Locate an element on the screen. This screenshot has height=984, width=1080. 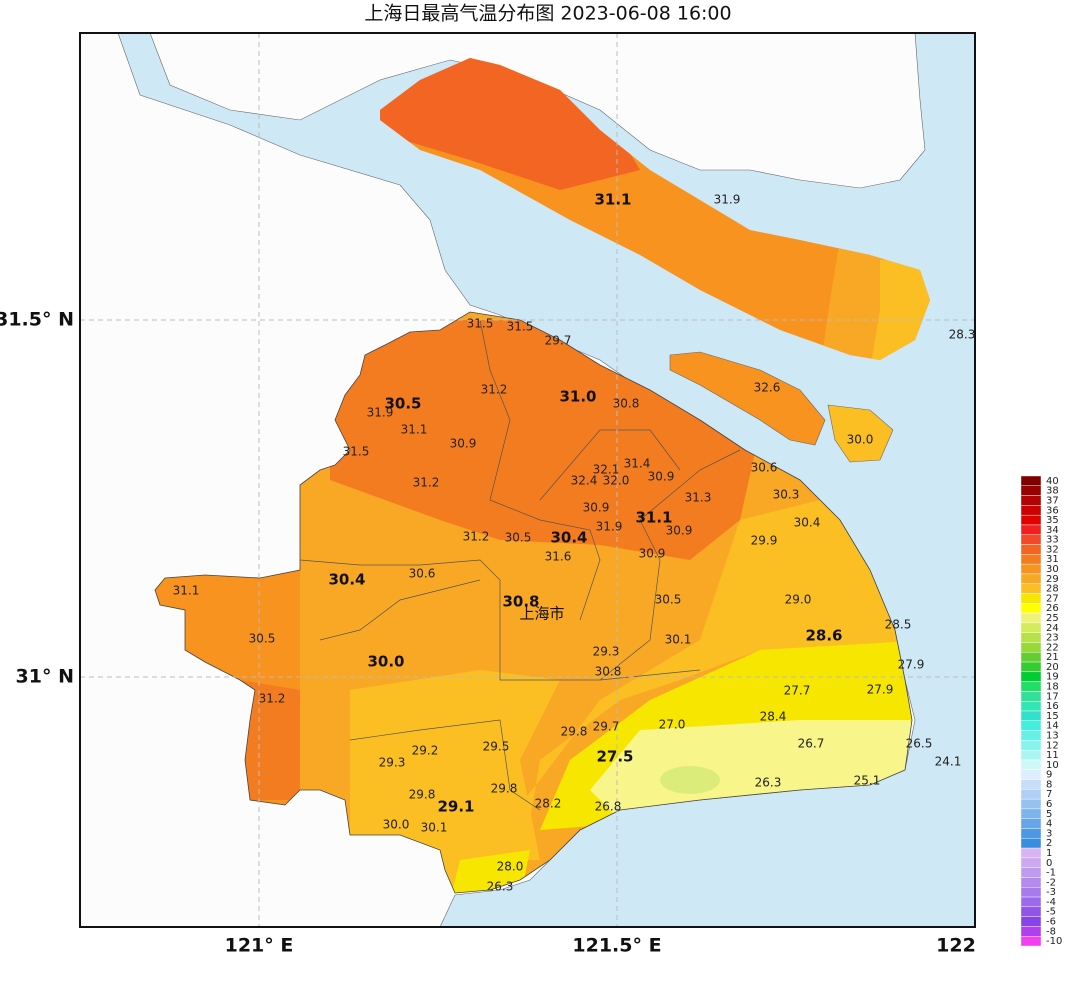
north-shore is located at coordinates (537, 111).